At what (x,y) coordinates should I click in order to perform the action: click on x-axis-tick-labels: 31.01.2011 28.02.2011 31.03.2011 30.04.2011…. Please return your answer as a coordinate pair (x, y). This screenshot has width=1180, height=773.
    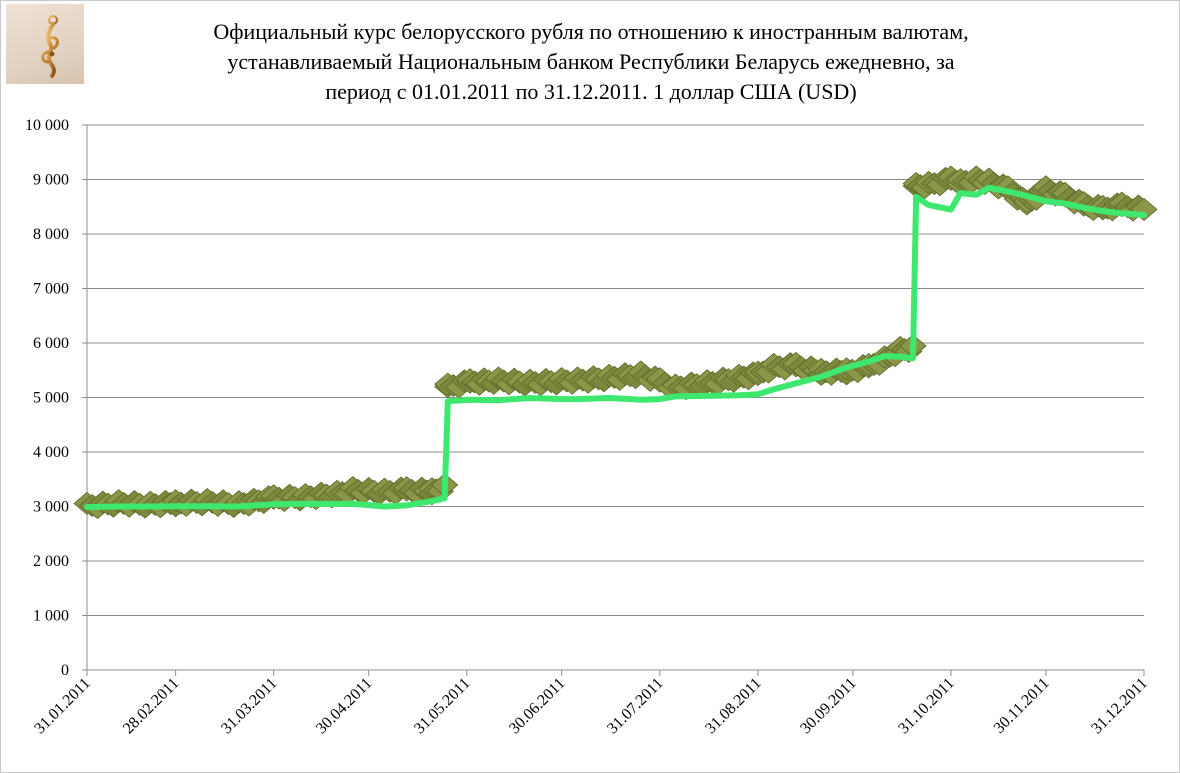
    Looking at the image, I should click on (591, 706).